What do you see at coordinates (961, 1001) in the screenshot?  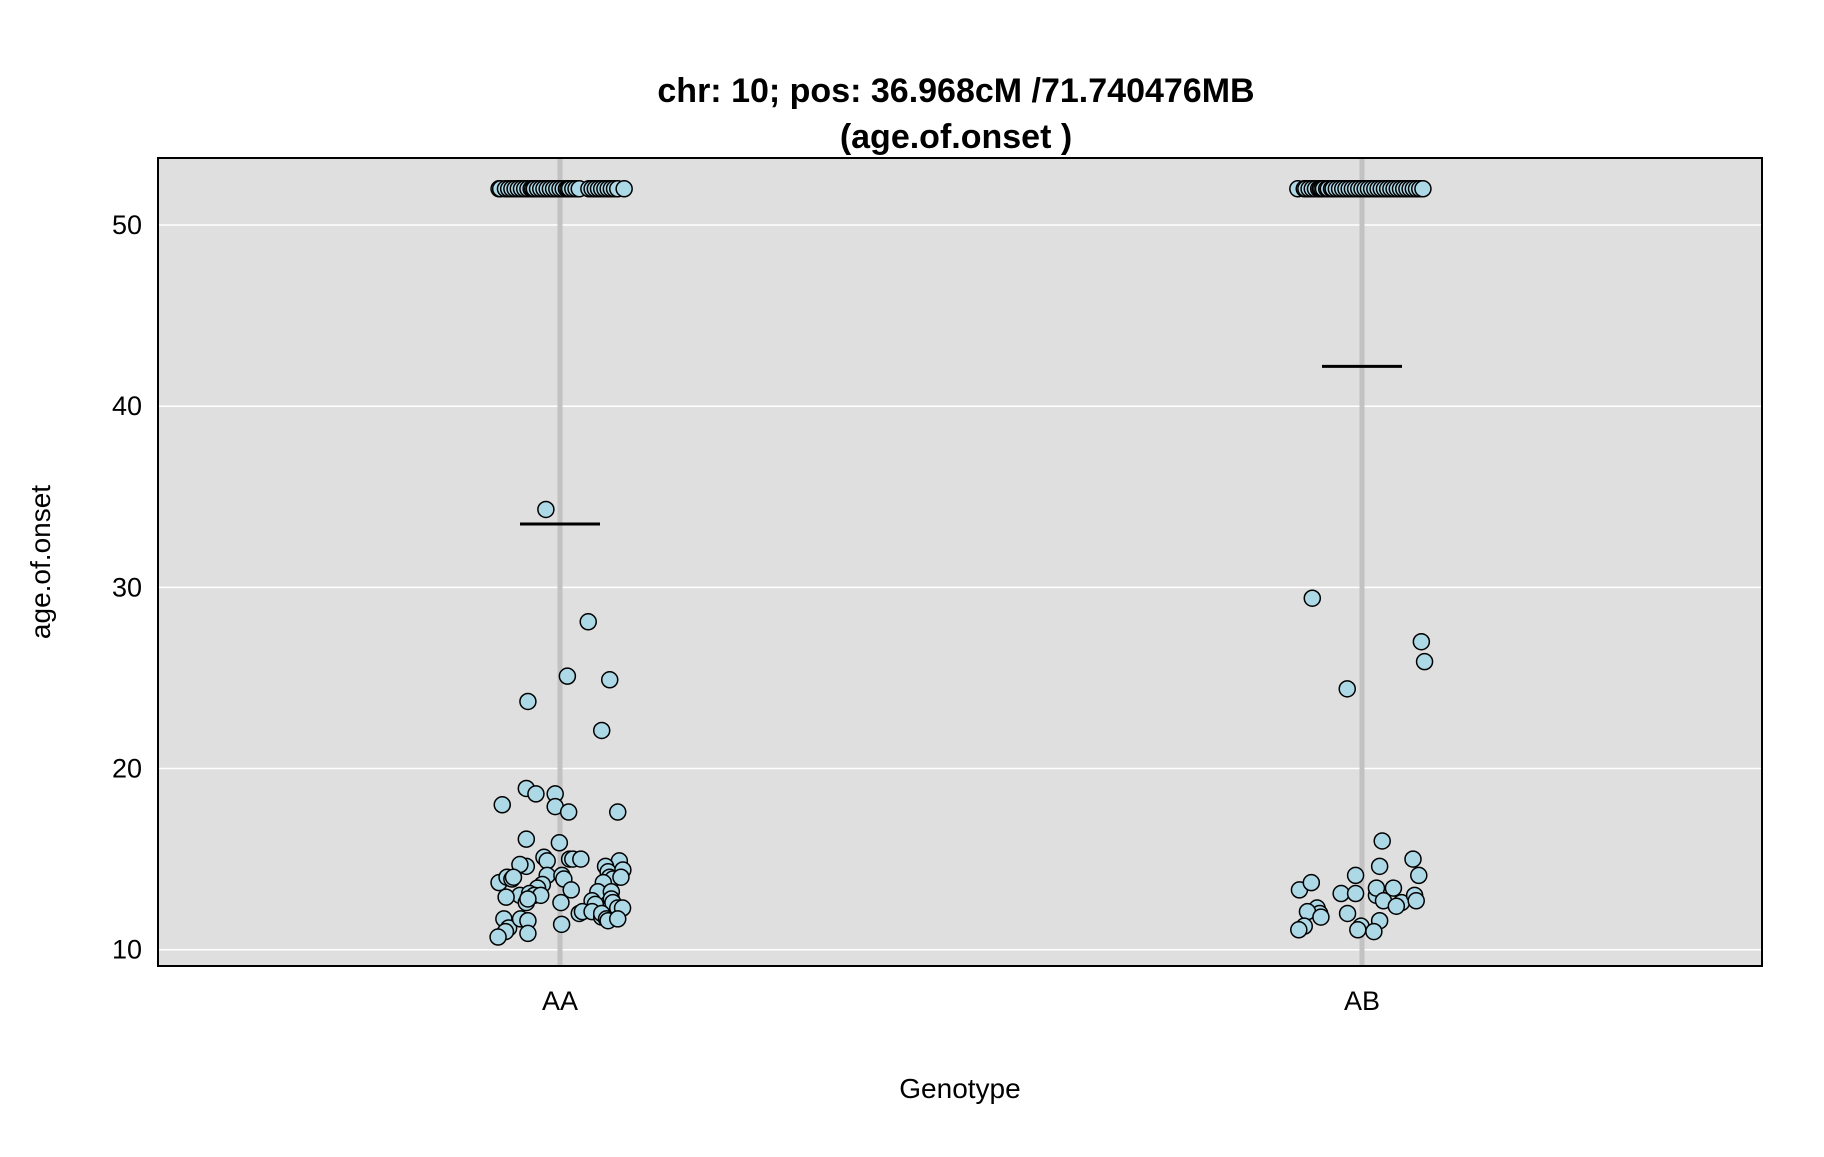 I see `x-tick-labels: AA AB` at bounding box center [961, 1001].